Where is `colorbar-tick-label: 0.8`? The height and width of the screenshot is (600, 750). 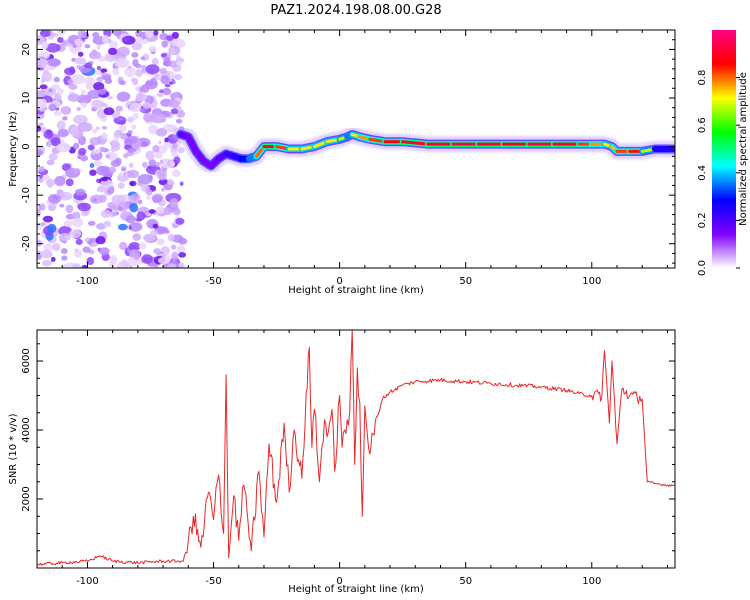 colorbar-tick-label: 0.8 is located at coordinates (702, 78).